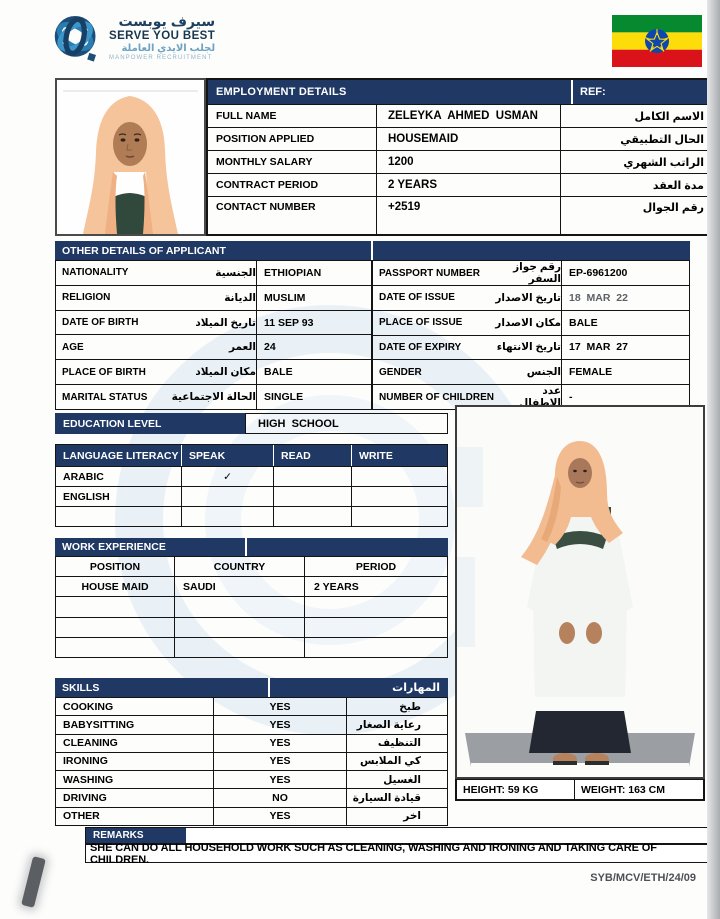 The image size is (720, 919). What do you see at coordinates (312, 455) in the screenshot?
I see `column-header: READ` at bounding box center [312, 455].